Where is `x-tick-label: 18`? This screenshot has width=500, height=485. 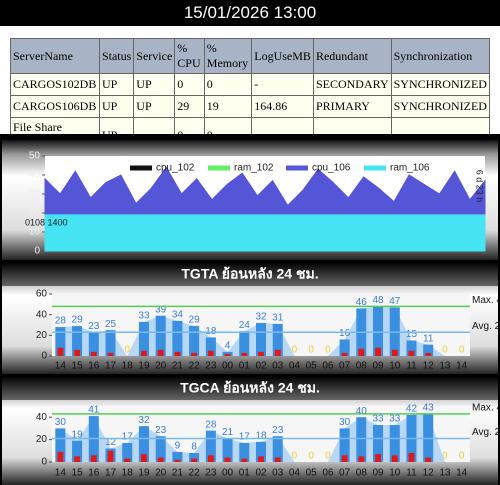 x-tick-label: 18 is located at coordinates (128, 473).